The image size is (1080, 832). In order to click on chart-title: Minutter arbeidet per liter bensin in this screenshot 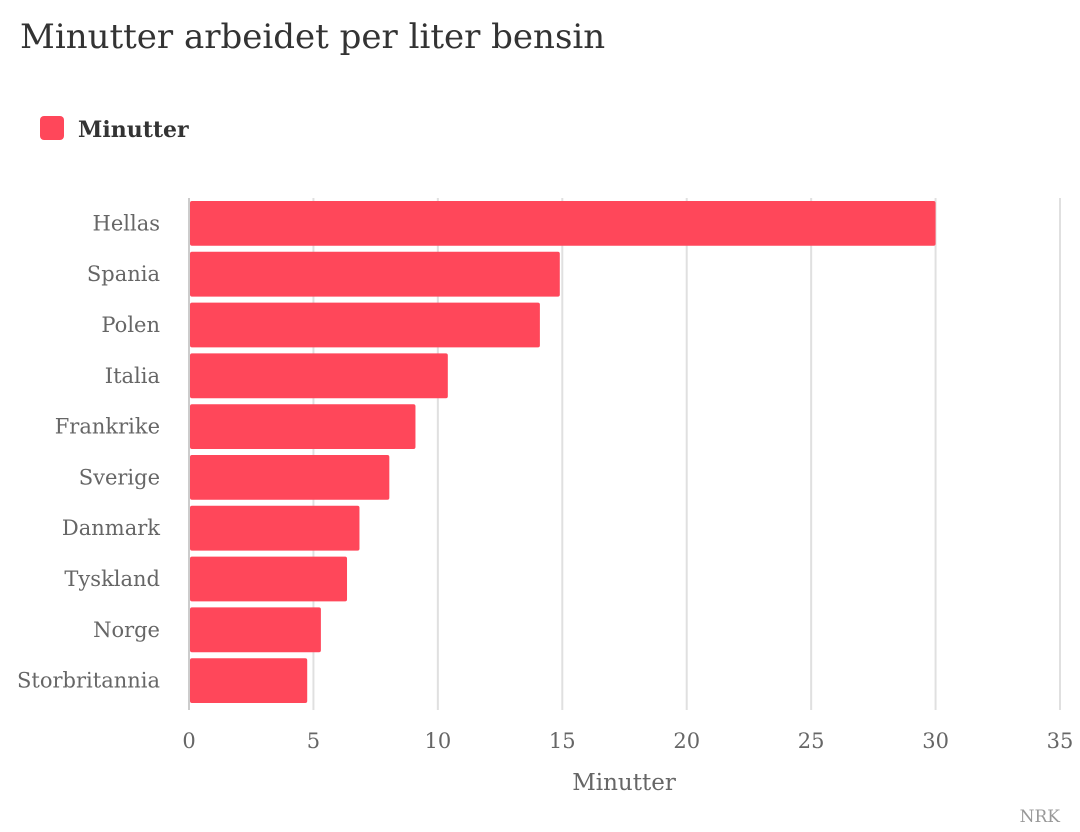, I will do `click(312, 37)`.